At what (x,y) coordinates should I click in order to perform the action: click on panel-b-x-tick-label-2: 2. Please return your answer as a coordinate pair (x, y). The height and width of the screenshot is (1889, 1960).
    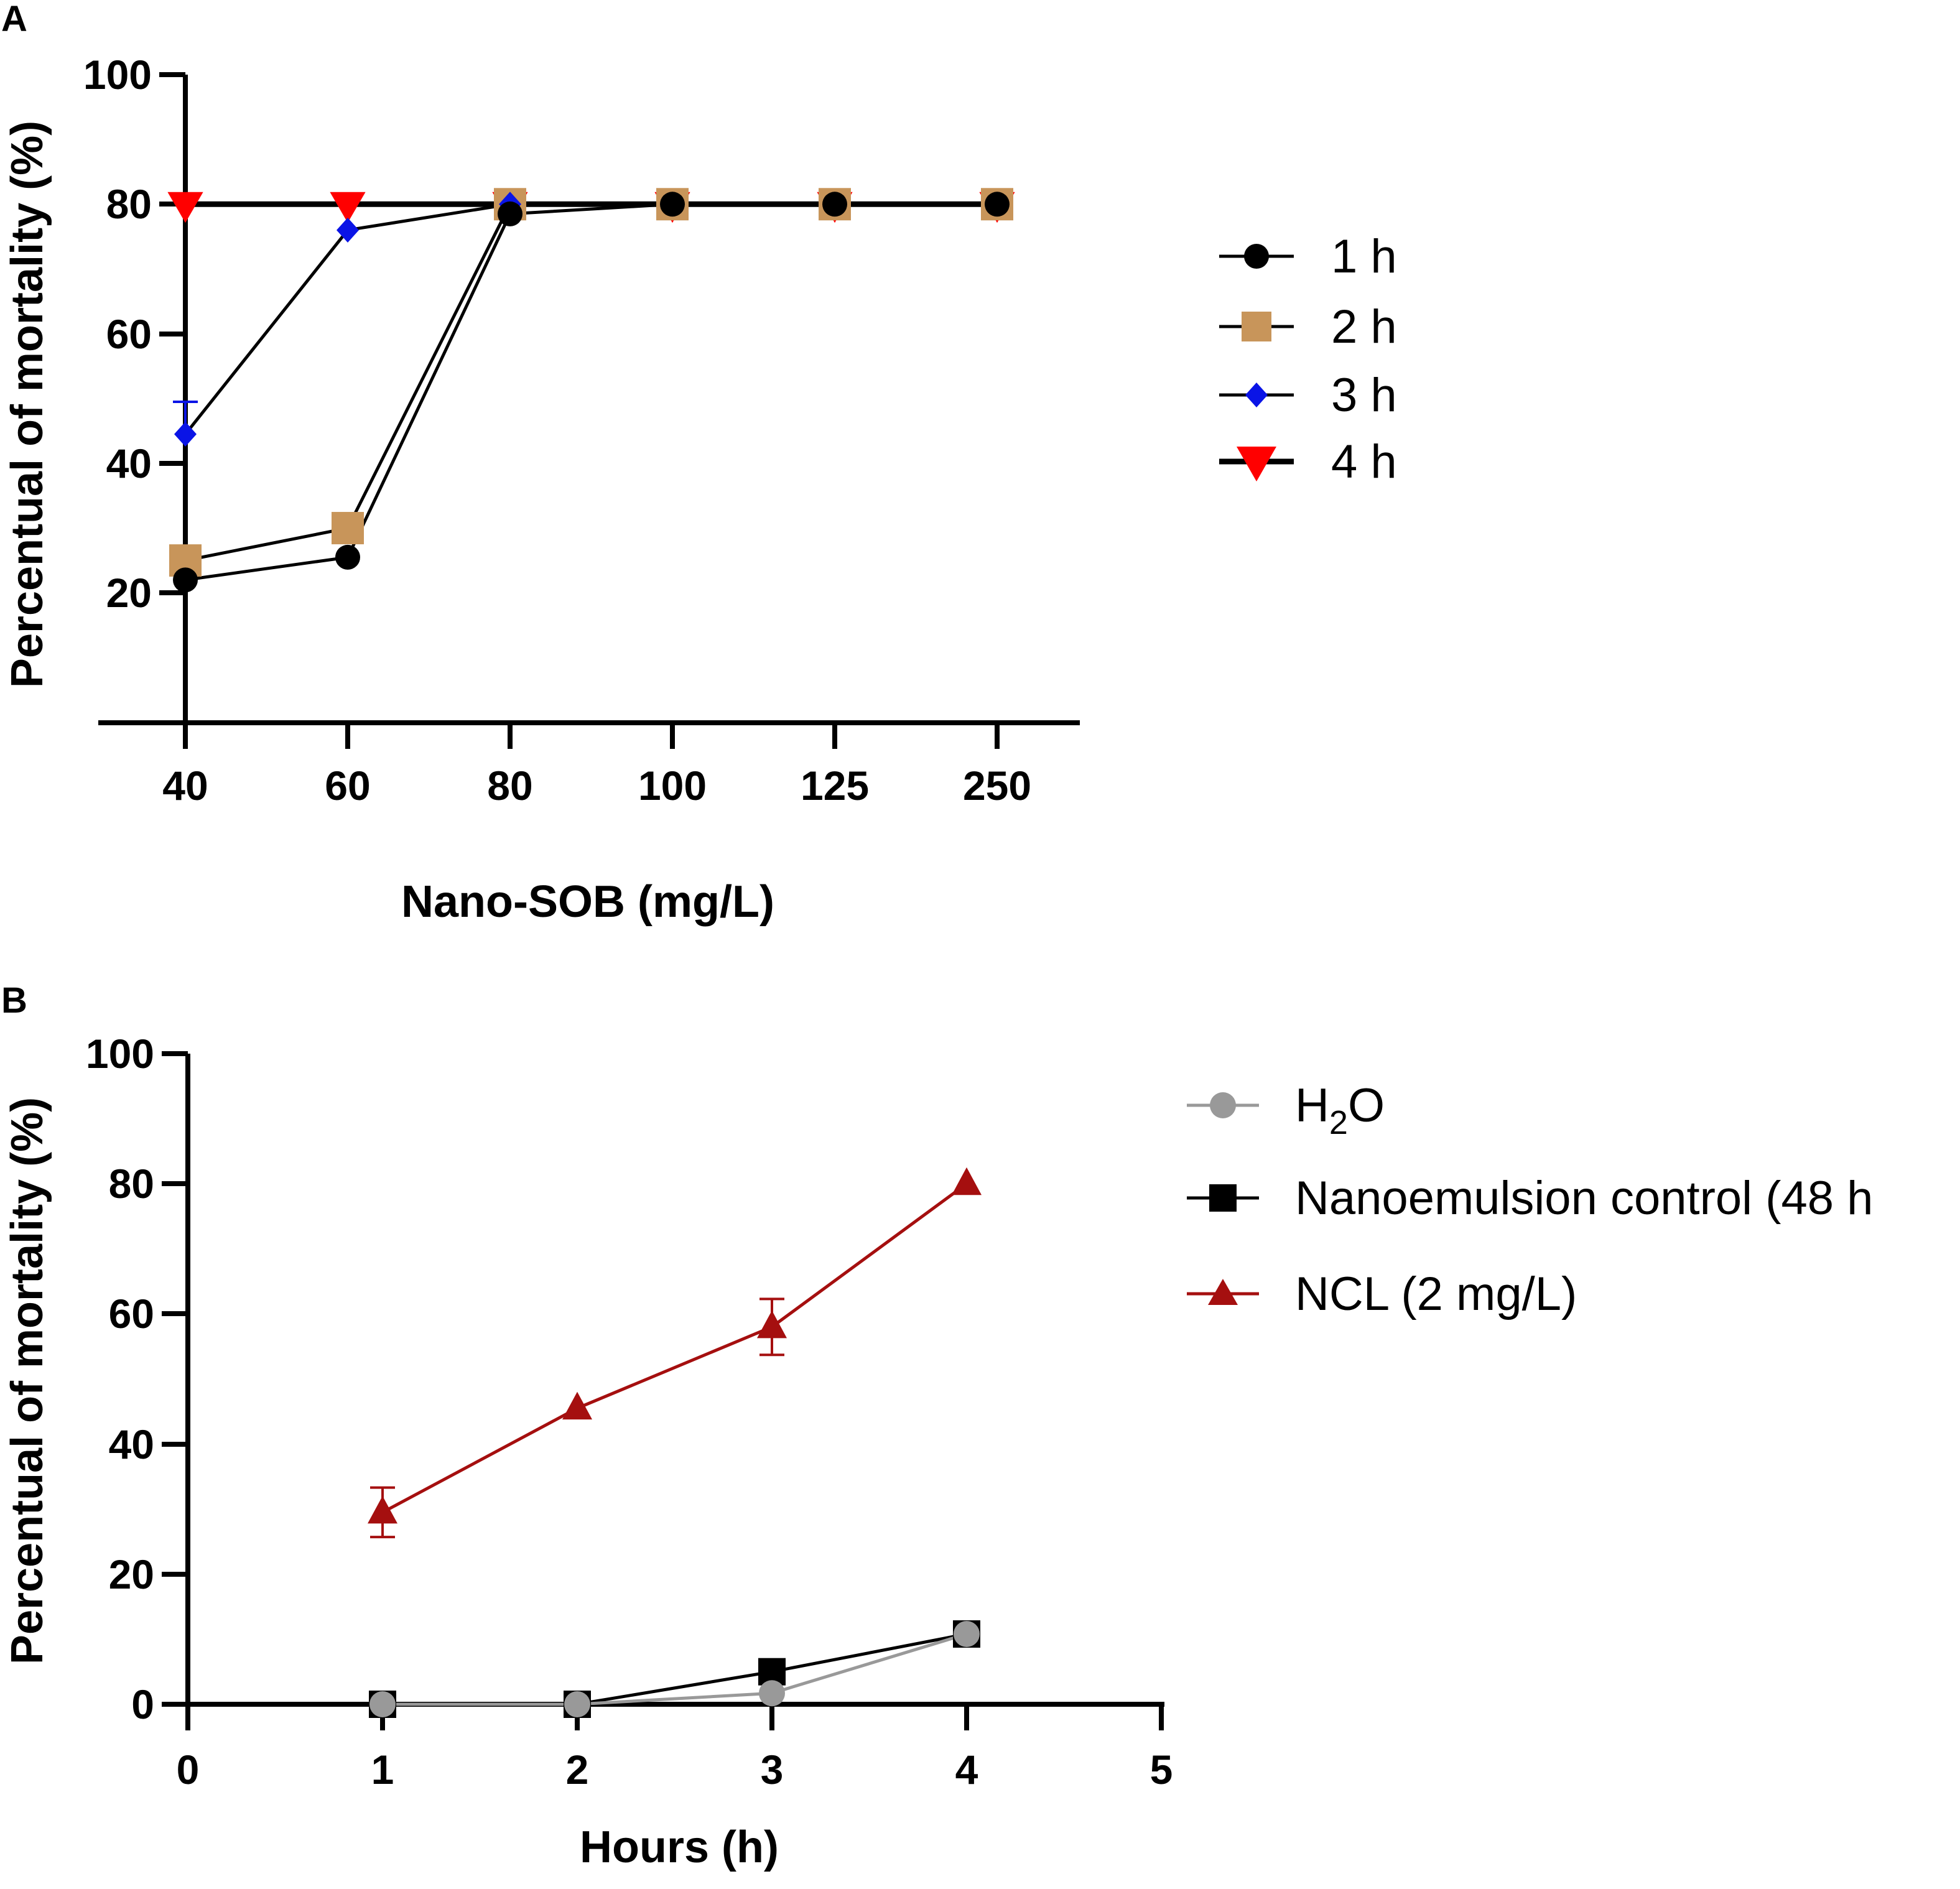
    Looking at the image, I should click on (577, 1770).